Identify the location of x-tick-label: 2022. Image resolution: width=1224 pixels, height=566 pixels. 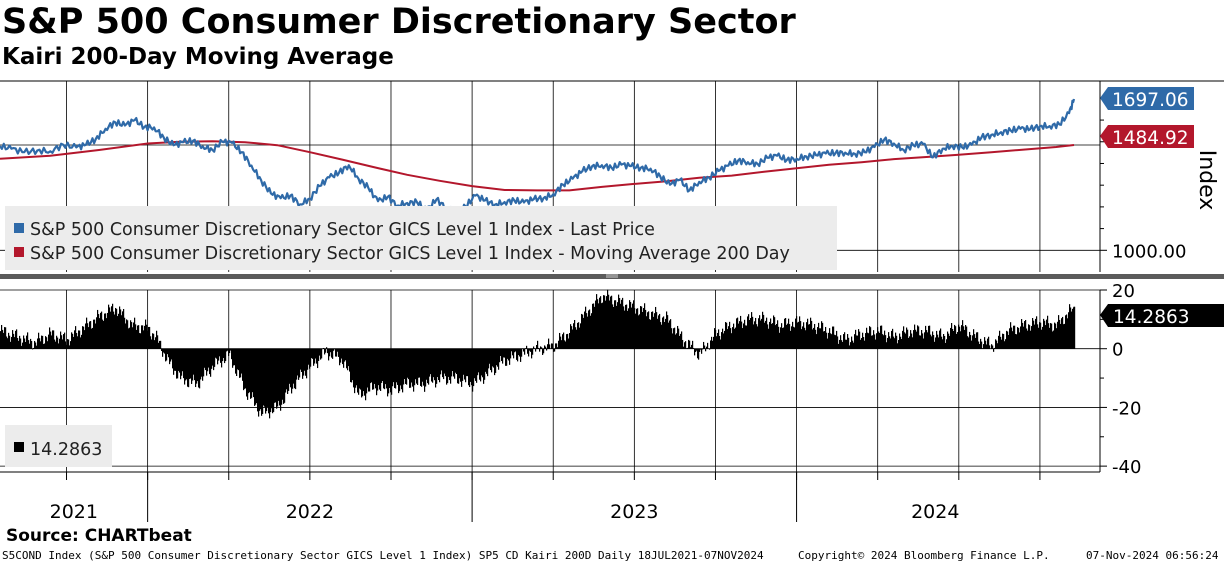
(310, 512).